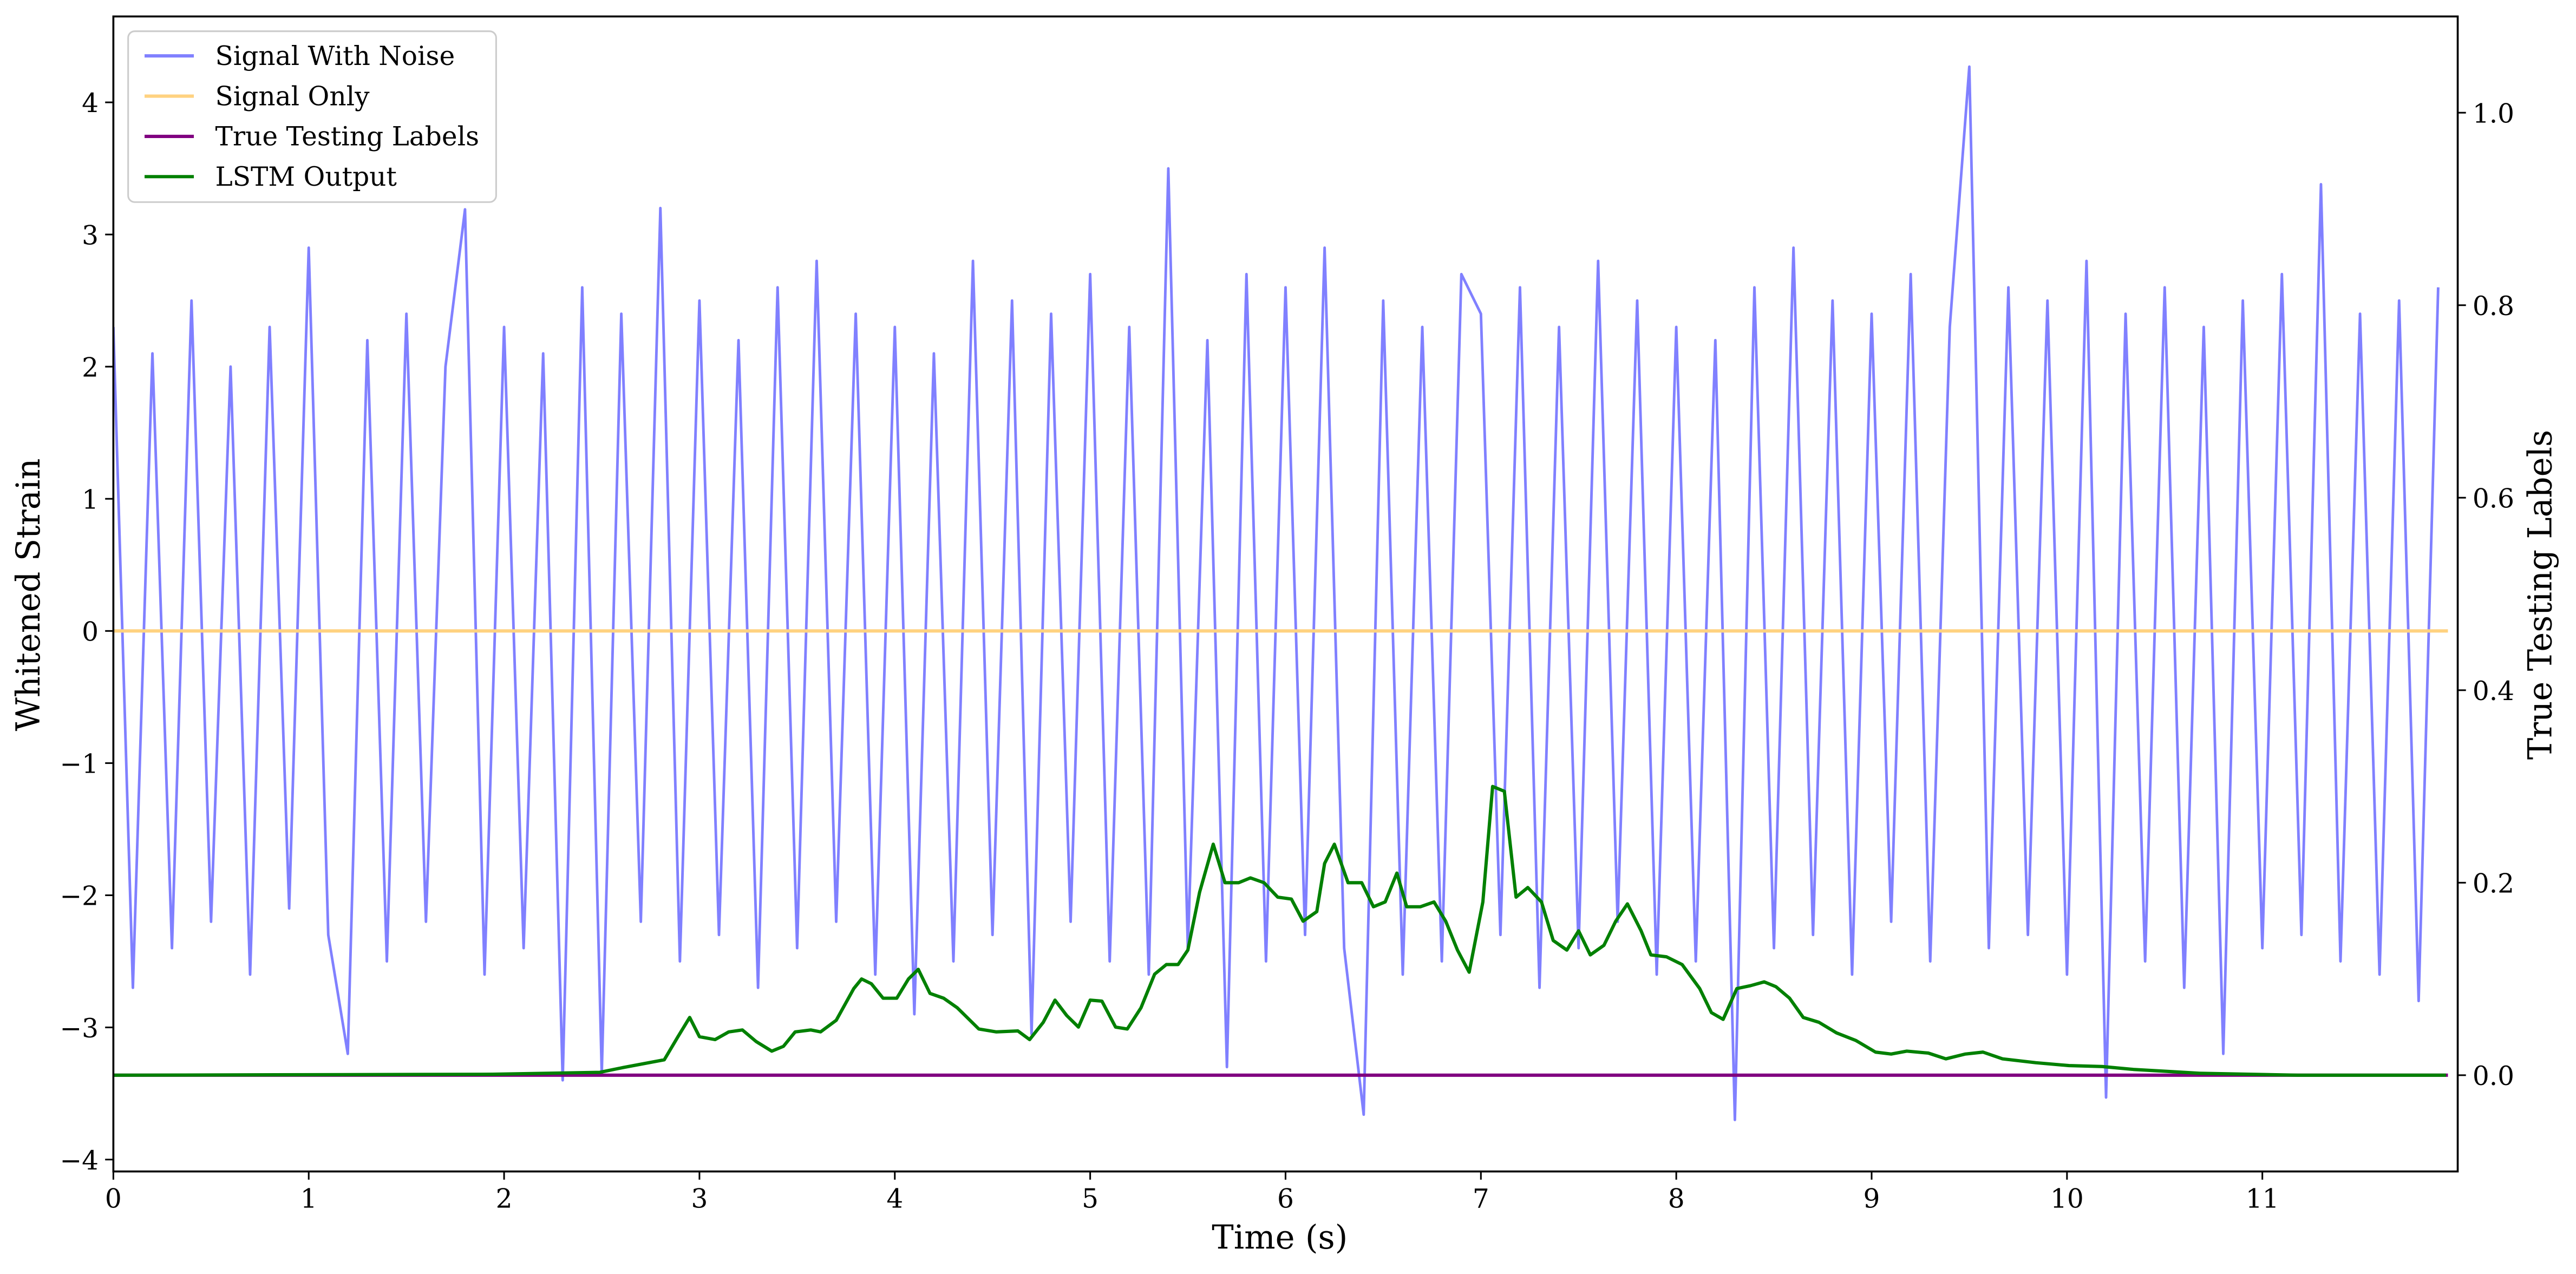 Image resolution: width=2576 pixels, height=1274 pixels. What do you see at coordinates (292, 96) in the screenshot?
I see `legend-label: Signal Only` at bounding box center [292, 96].